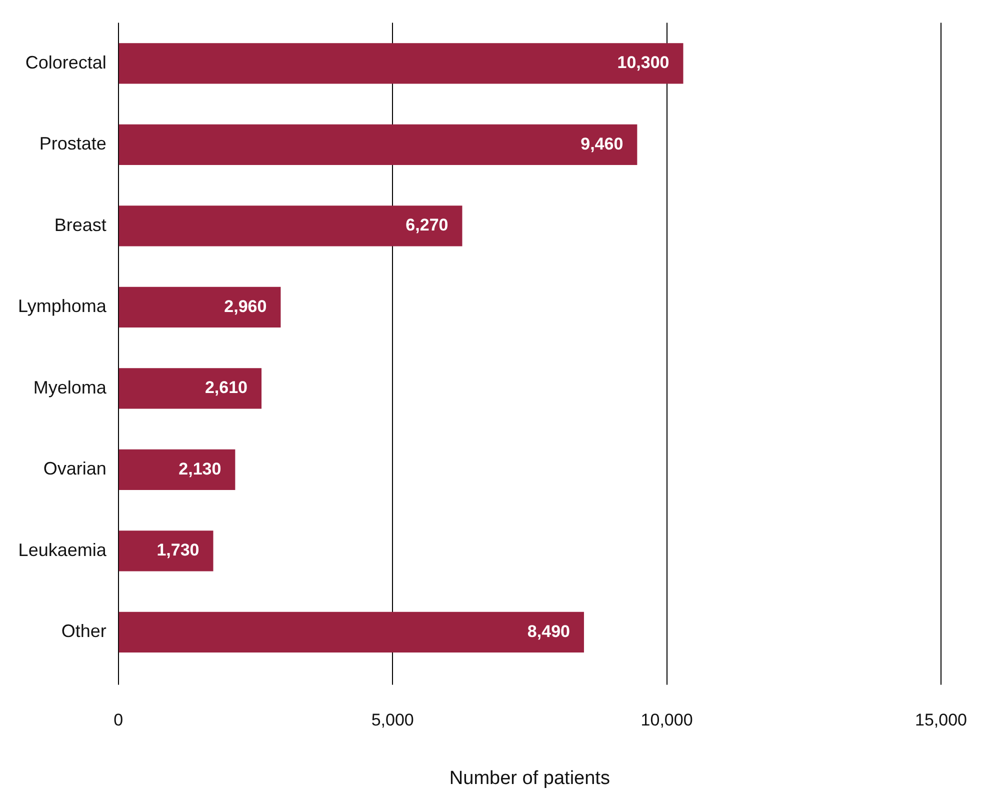 This screenshot has height=798, width=993. Describe the element at coordinates (119, 720) in the screenshot. I see `x-tick-label: 0` at that location.